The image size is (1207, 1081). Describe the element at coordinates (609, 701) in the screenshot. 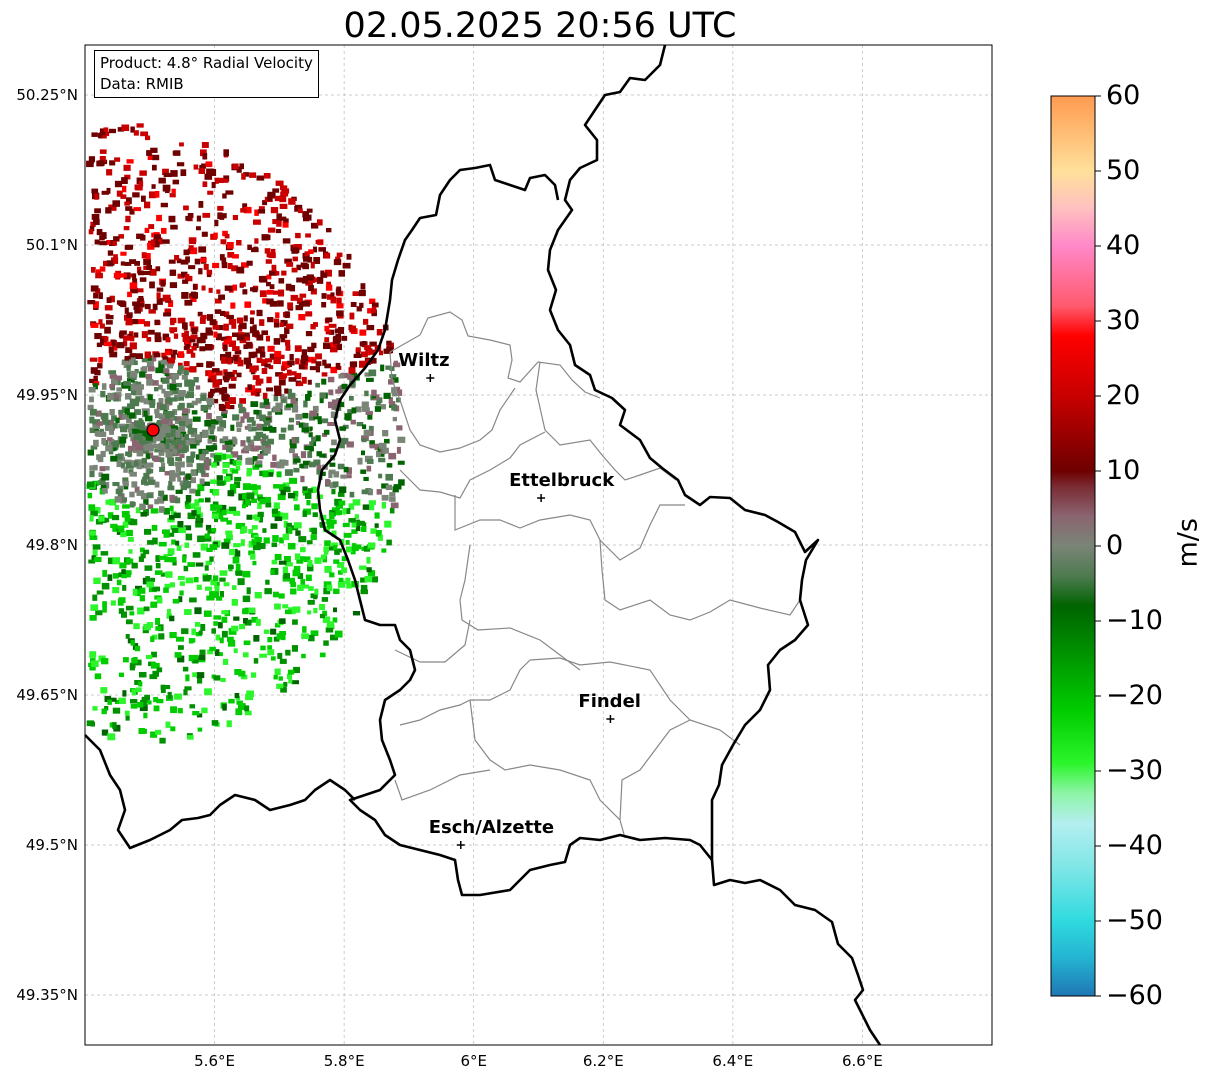

I see `city-label: Findel` at that location.